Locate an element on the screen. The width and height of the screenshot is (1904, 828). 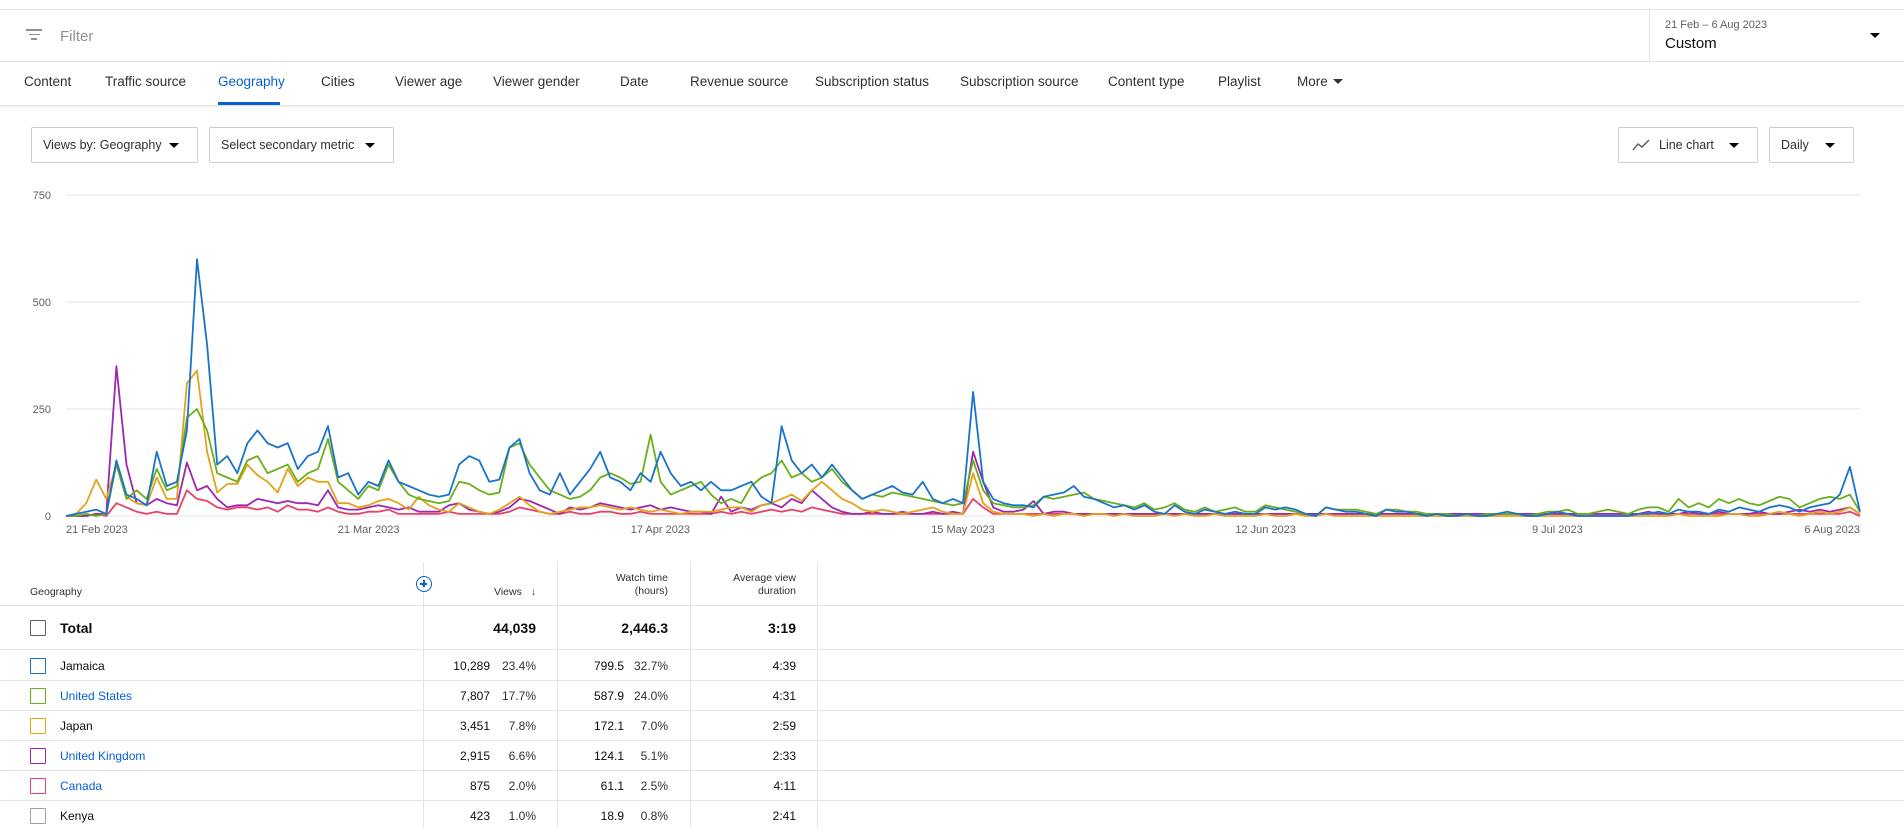
row-watch-time: 124.1 is located at coordinates (608, 756).